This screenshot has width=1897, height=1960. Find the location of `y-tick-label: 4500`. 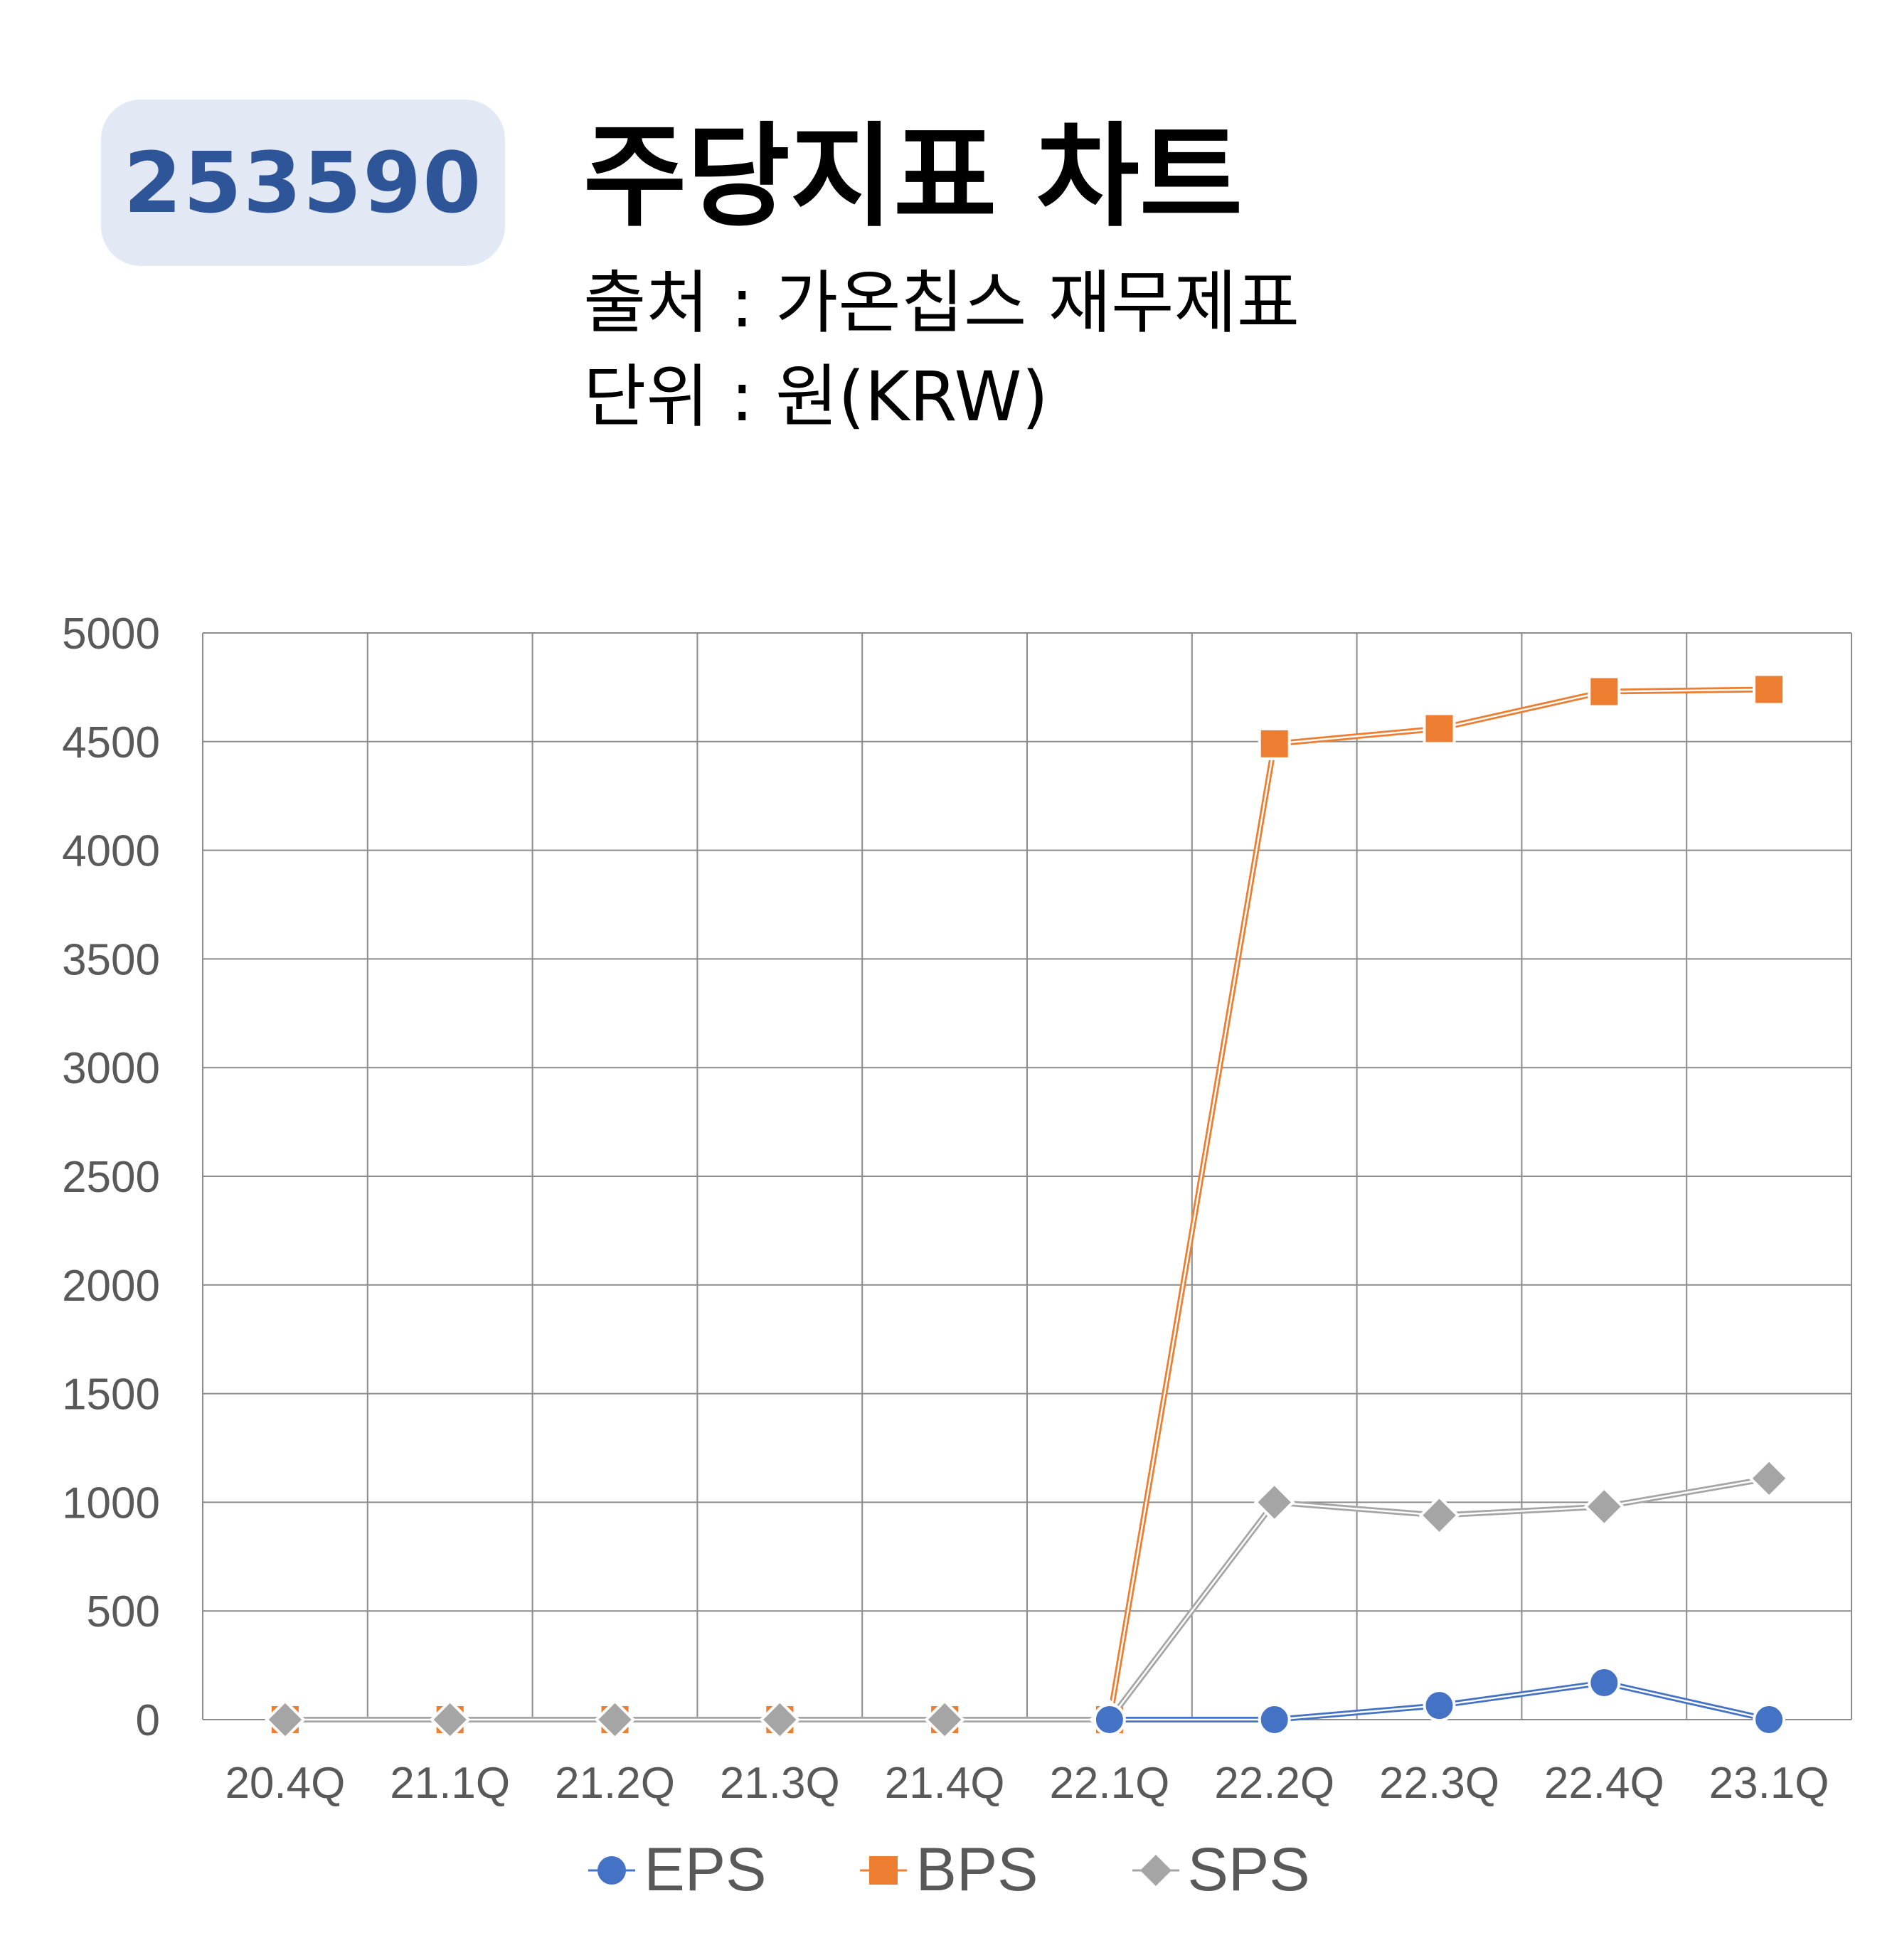

y-tick-label: 4500 is located at coordinates (111, 742).